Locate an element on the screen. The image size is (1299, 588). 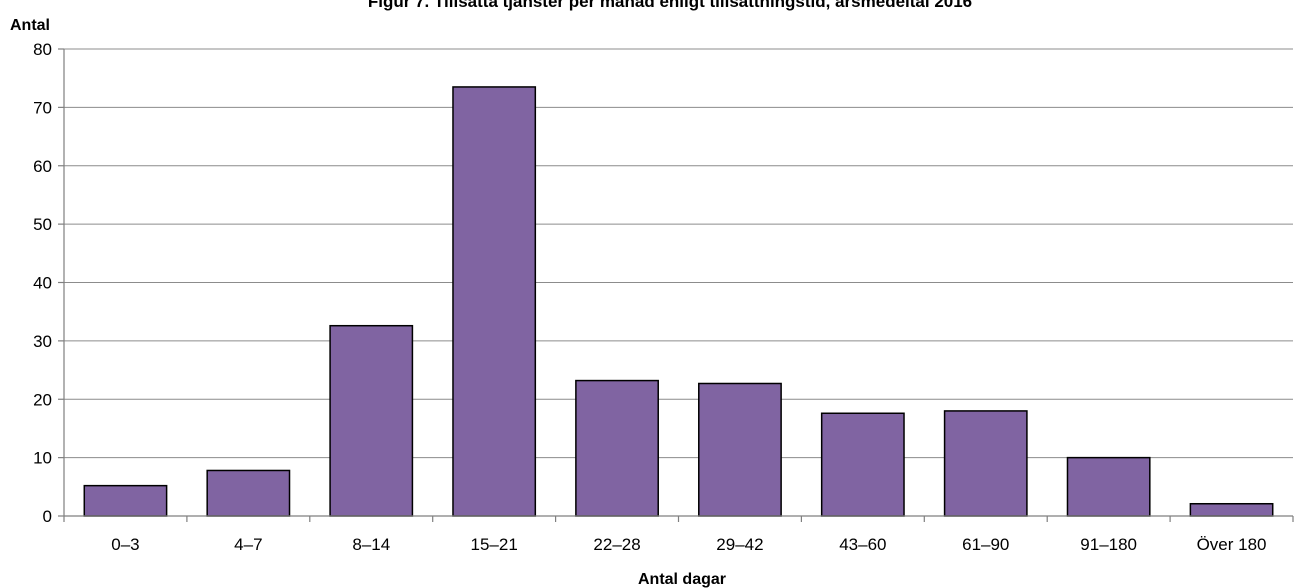
y-tick-label: 10 is located at coordinates (42, 458).